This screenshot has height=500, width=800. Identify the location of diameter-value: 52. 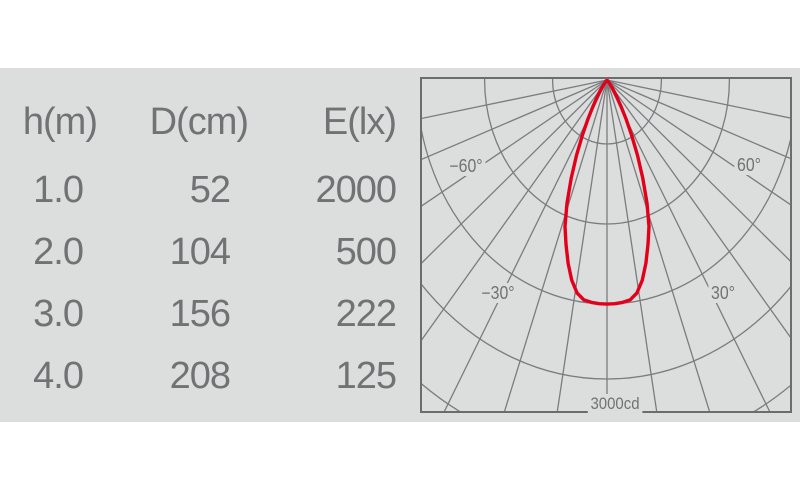
(210, 190).